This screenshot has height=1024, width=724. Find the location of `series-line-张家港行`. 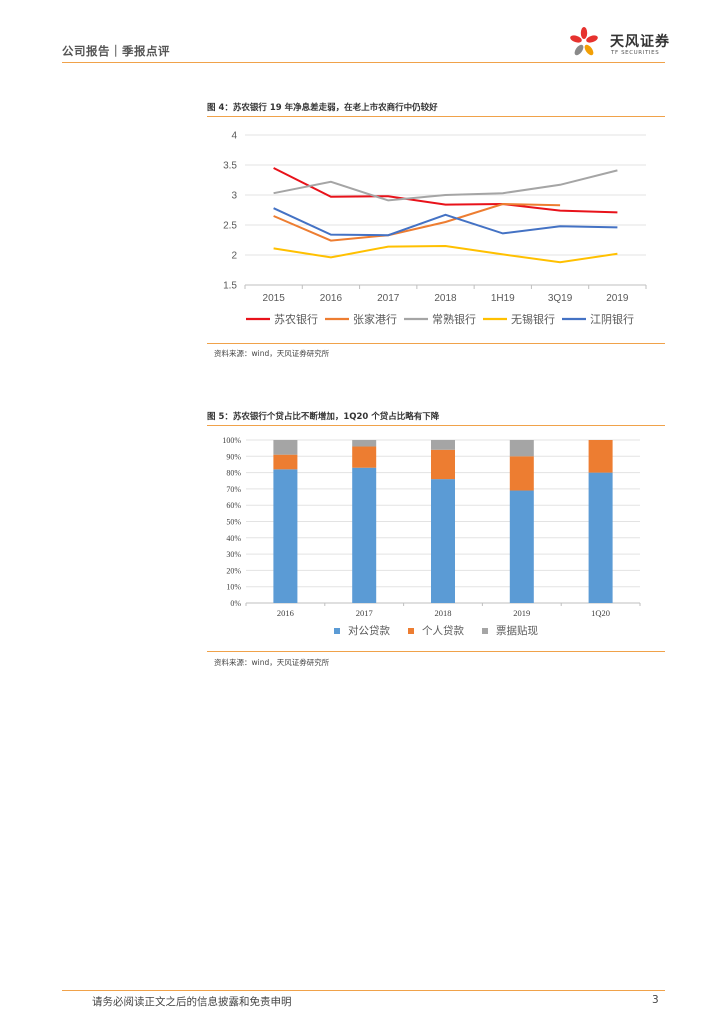

series-line-张家港行 is located at coordinates (417, 222).